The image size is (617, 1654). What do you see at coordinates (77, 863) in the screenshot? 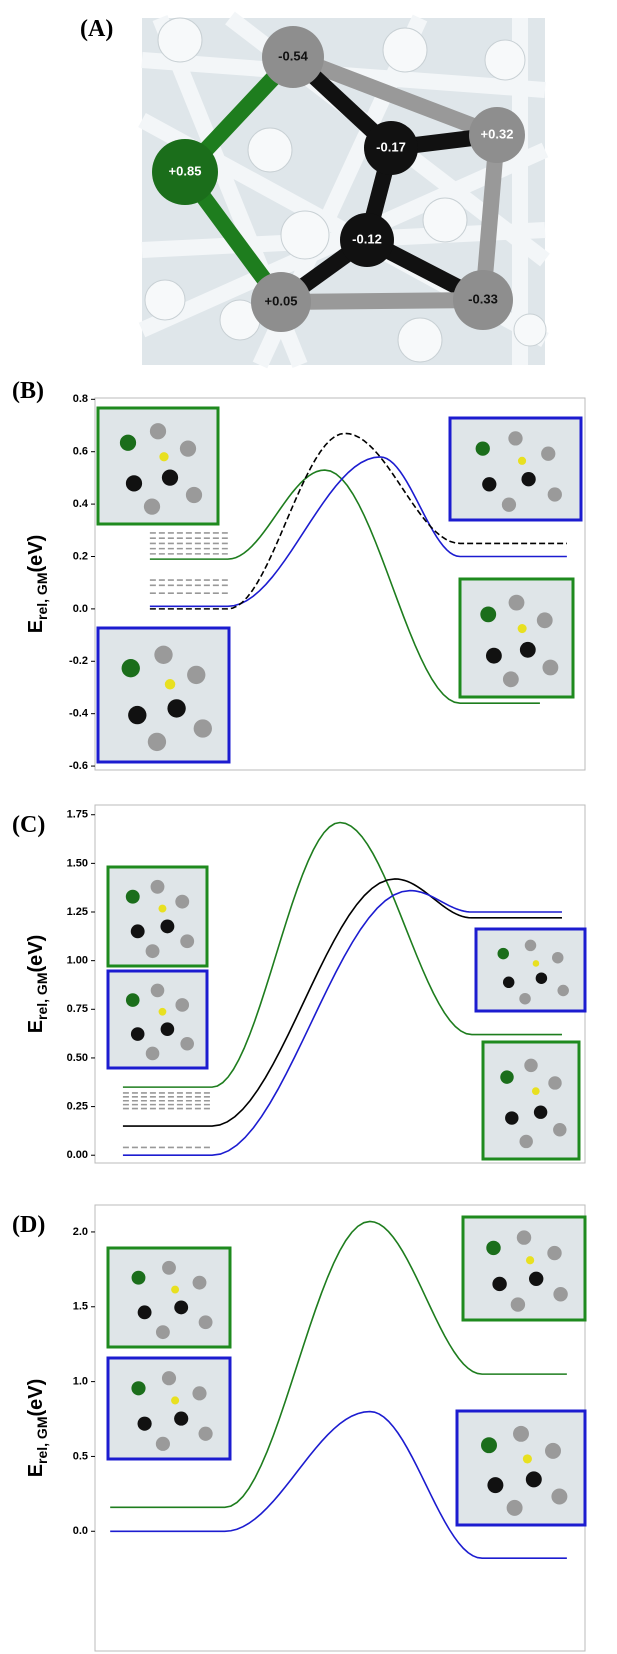
I see `y-tick-label: 1.50` at bounding box center [77, 863].